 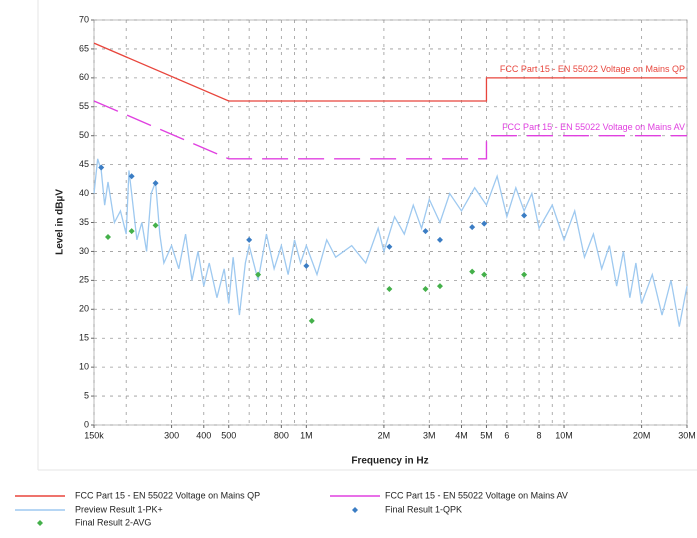 I want to click on x-tick-label: 2M, so click(x=384, y=435).